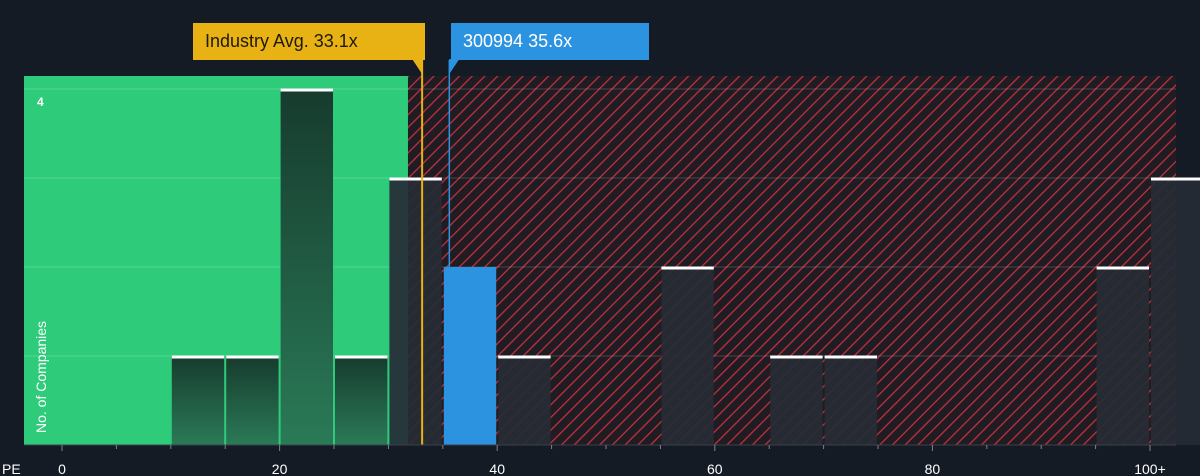 This screenshot has height=476, width=1200. I want to click on industry-callout-pointer, so click(417, 66).